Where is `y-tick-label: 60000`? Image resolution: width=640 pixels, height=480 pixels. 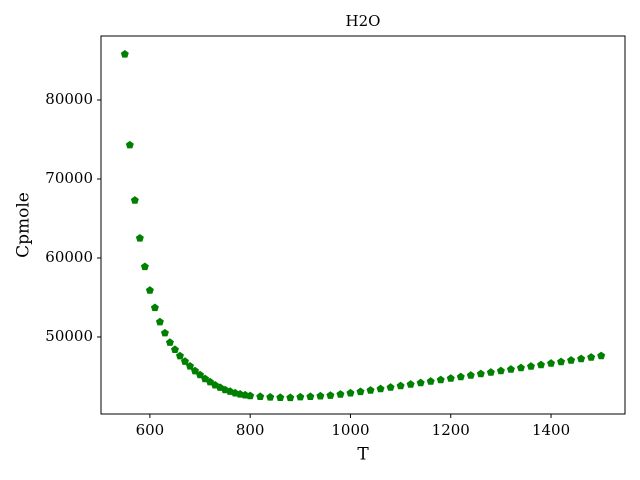 y-tick-label: 60000 is located at coordinates (69, 257).